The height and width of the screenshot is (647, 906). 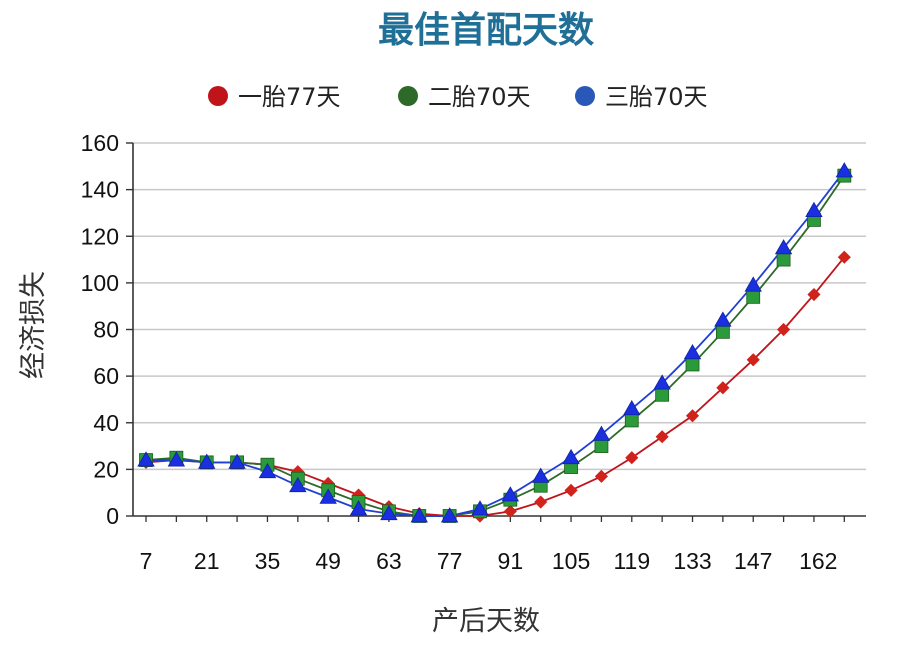 I want to click on legend-label: 二胎70天, so click(x=479, y=97).